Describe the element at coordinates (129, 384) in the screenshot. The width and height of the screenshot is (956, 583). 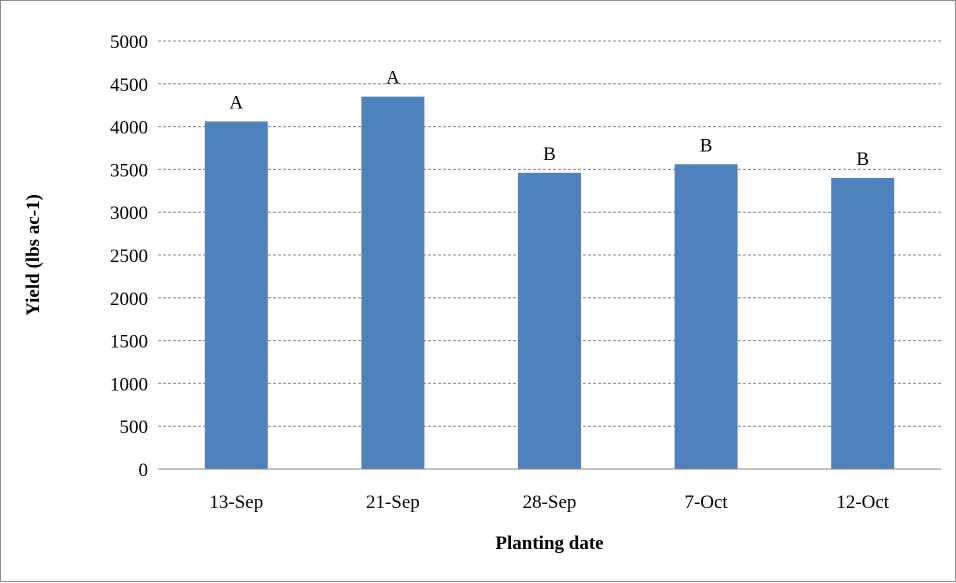
I see `y-tick-label: 1000` at that location.